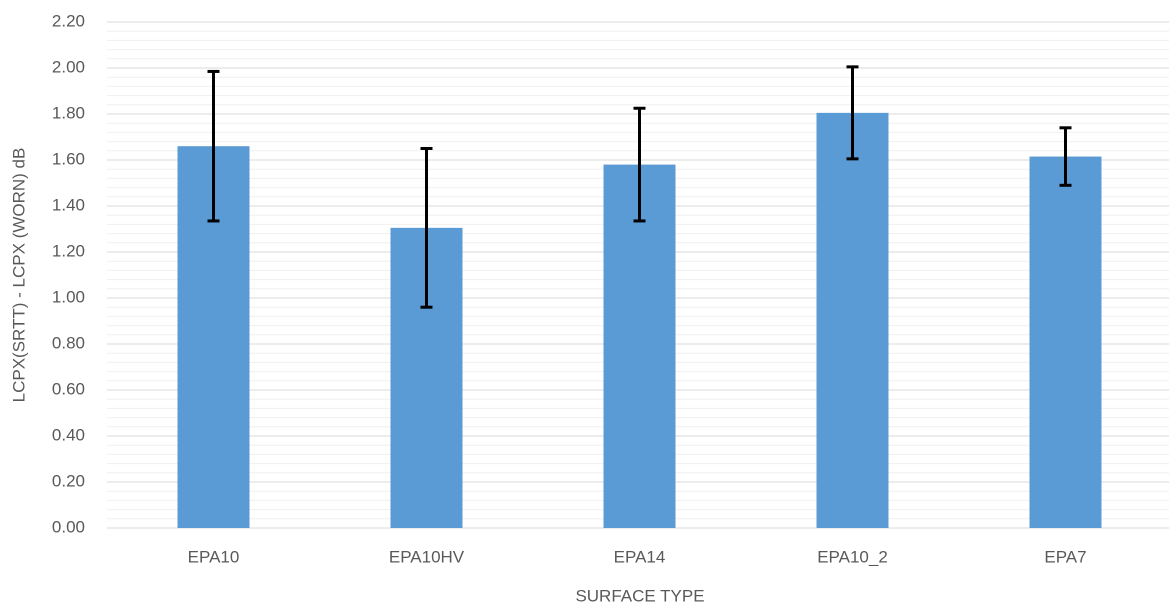  I want to click on x-tick-label: EPA10, so click(214, 556).